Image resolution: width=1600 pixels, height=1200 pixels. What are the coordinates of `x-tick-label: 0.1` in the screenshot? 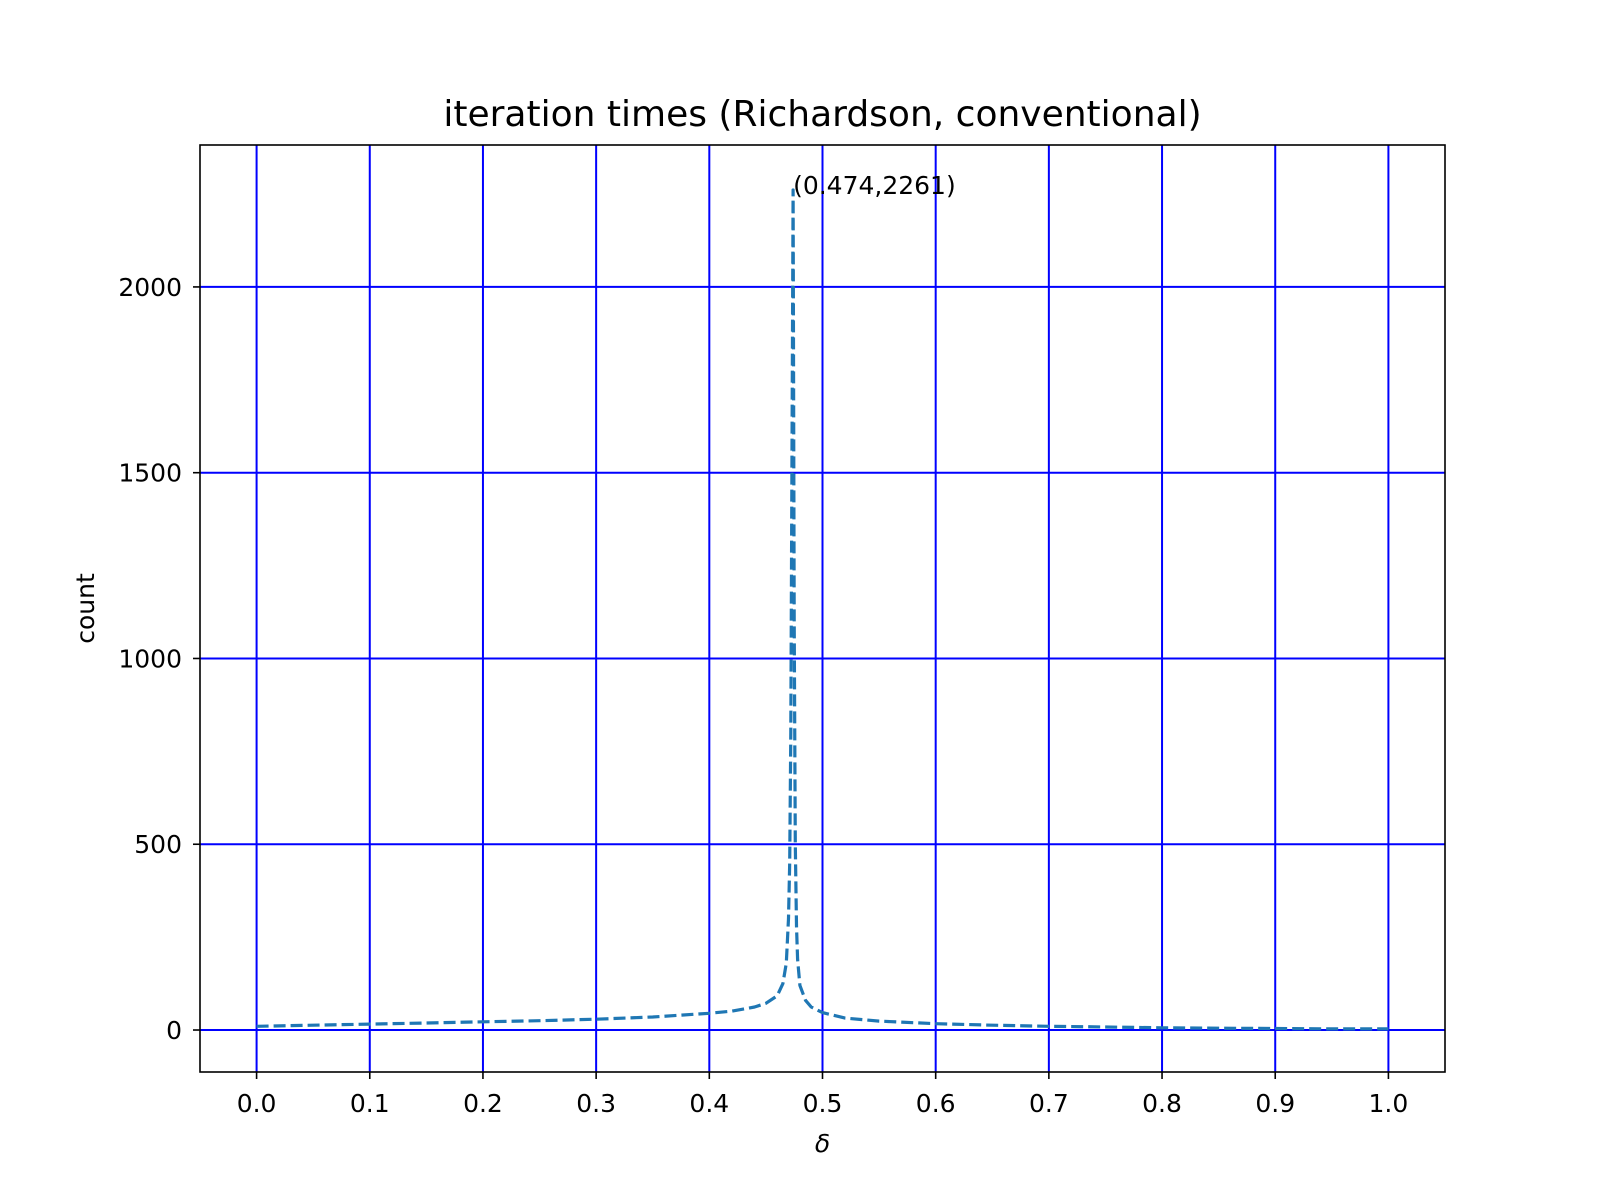 It's located at (370, 1103).